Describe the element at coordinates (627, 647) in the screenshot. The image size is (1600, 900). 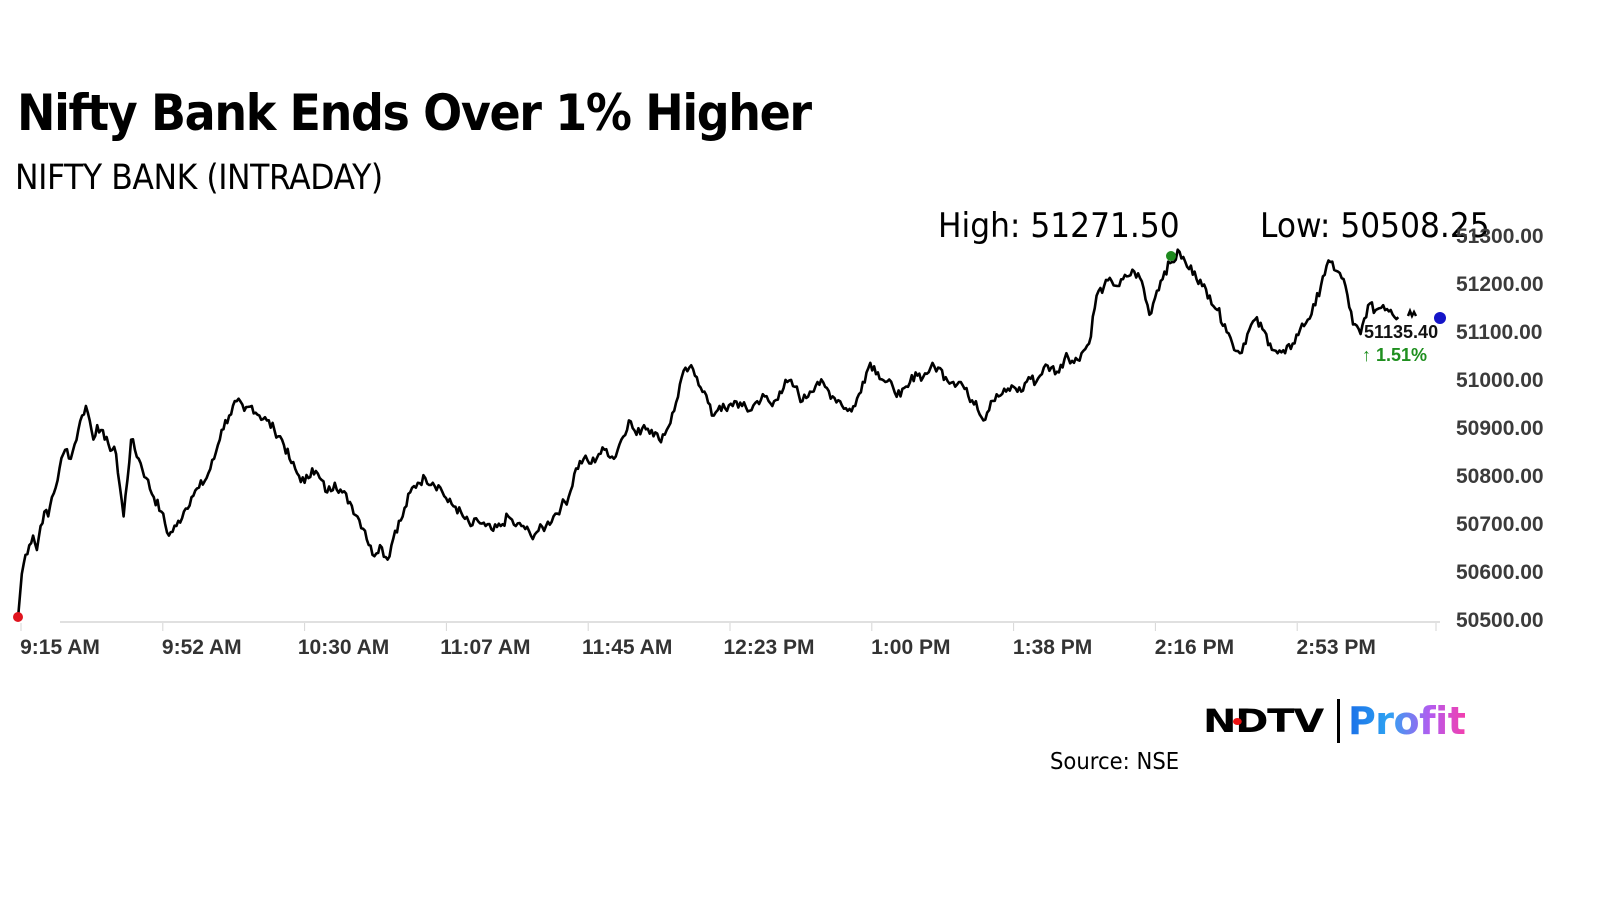
I see `x-tick-label: 11:45 AM` at that location.